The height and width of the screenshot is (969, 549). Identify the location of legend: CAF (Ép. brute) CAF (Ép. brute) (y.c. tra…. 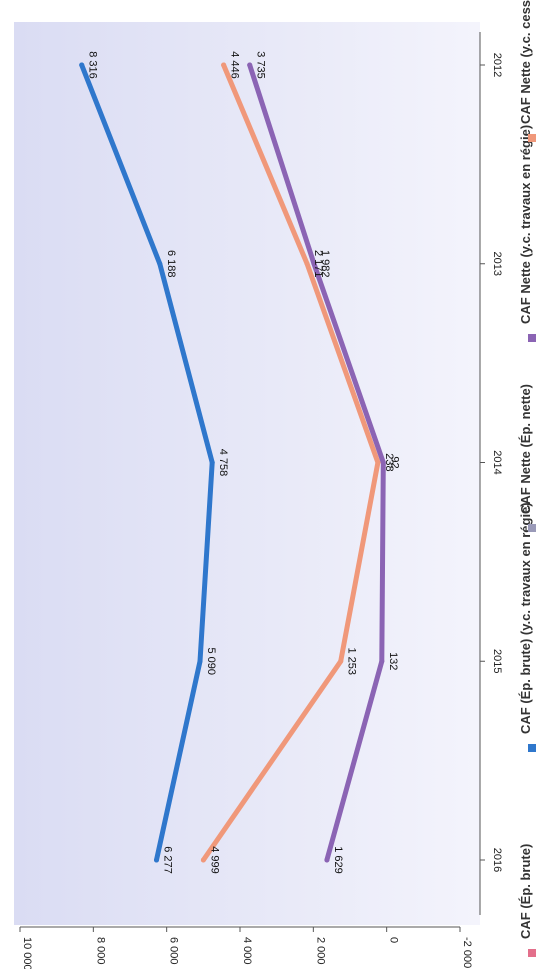
(527, 478).